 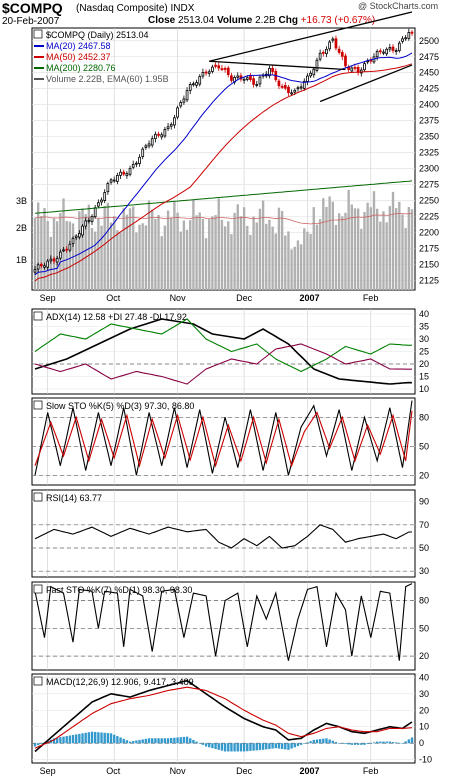 I want to click on indicator-legend-title: ADX(14) 12.58 +DI 27.48 -DI 17.92, so click(x=116, y=317).